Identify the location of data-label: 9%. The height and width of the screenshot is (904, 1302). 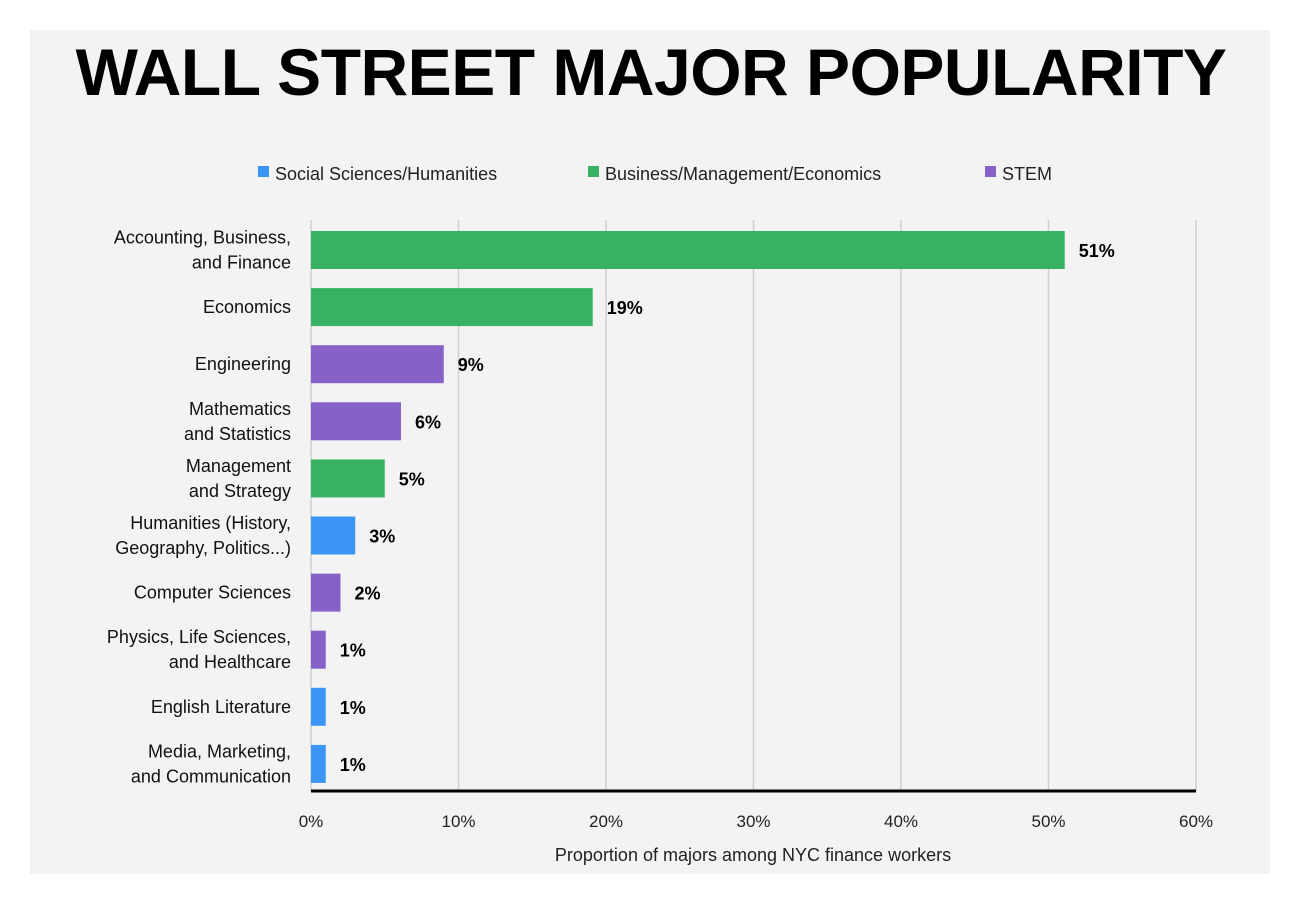
(471, 365).